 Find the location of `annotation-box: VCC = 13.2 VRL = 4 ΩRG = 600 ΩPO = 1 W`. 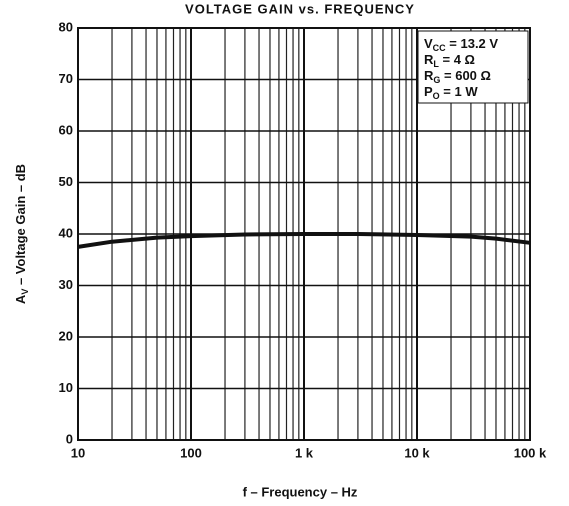

annotation-box: VCC = 13.2 VRL = 4 ΩRG = 600 ΩPO = 1 W is located at coordinates (473, 67).